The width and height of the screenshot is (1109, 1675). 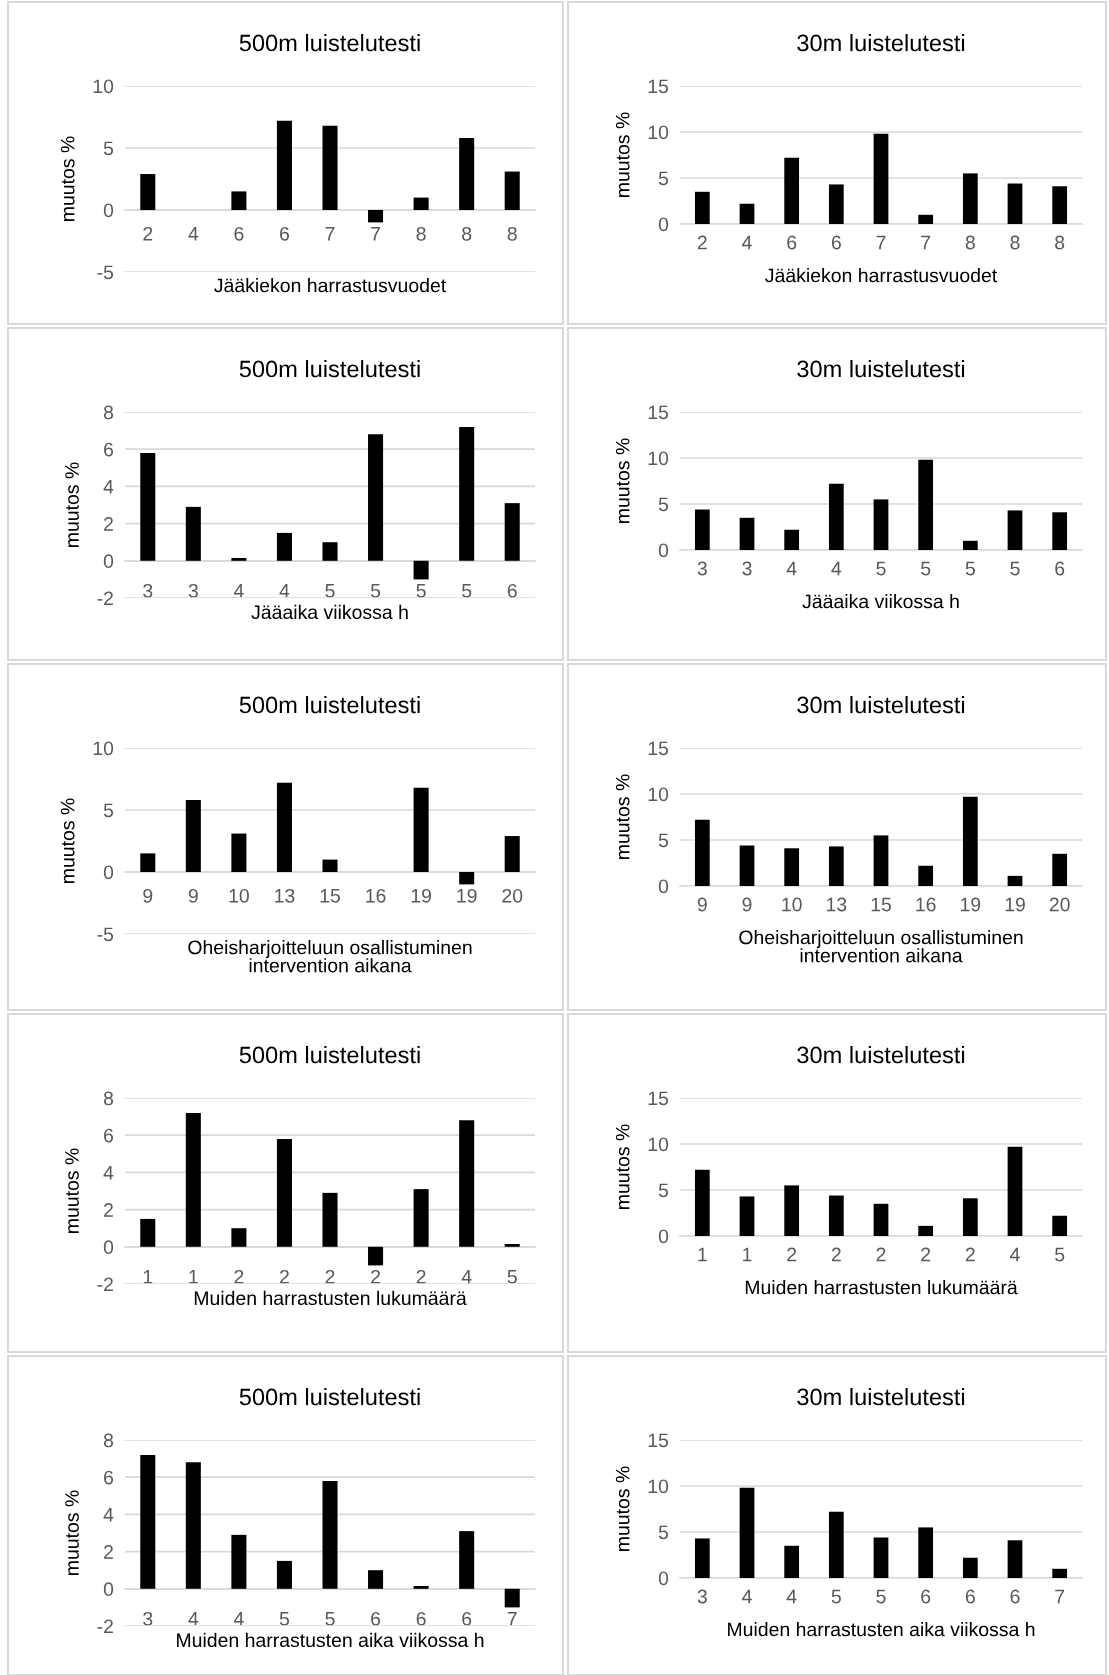 I want to click on x-tick-label: 3, so click(x=747, y=568).